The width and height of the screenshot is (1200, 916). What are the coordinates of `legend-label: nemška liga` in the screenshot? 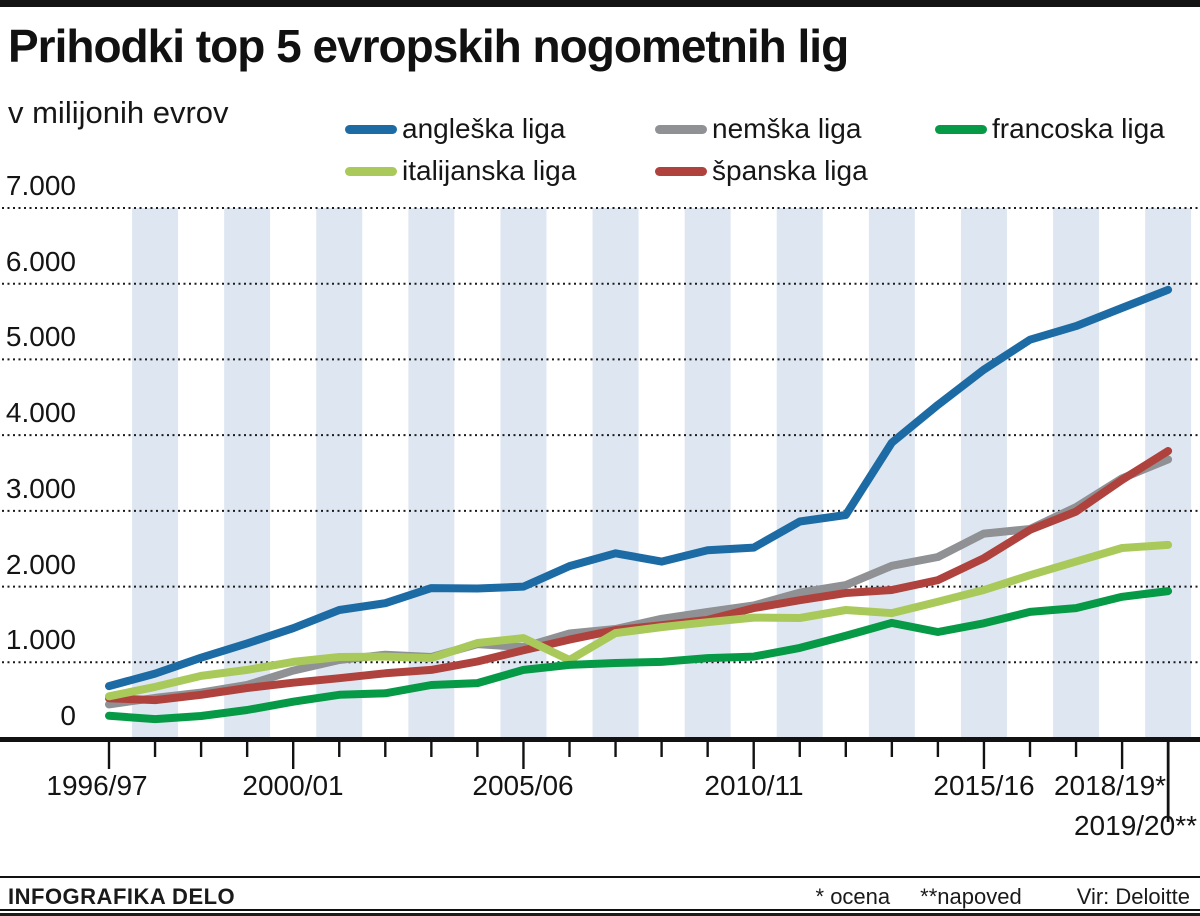 It's located at (787, 128).